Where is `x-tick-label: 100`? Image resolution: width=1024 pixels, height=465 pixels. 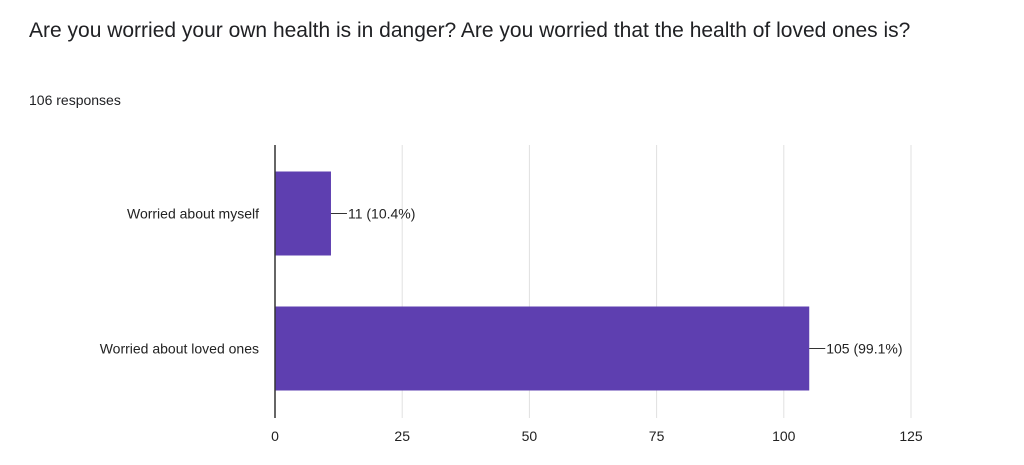
x-tick-label: 100 is located at coordinates (784, 436).